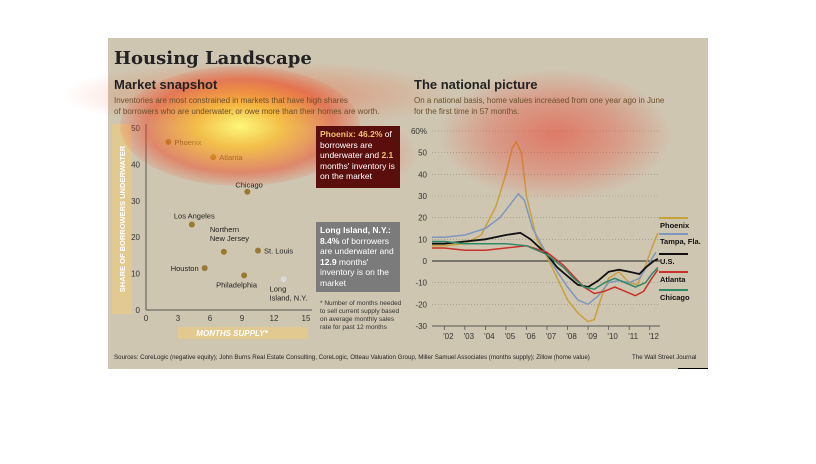  Describe the element at coordinates (421, 326) in the screenshot. I see `y-tick-label: -30` at that location.